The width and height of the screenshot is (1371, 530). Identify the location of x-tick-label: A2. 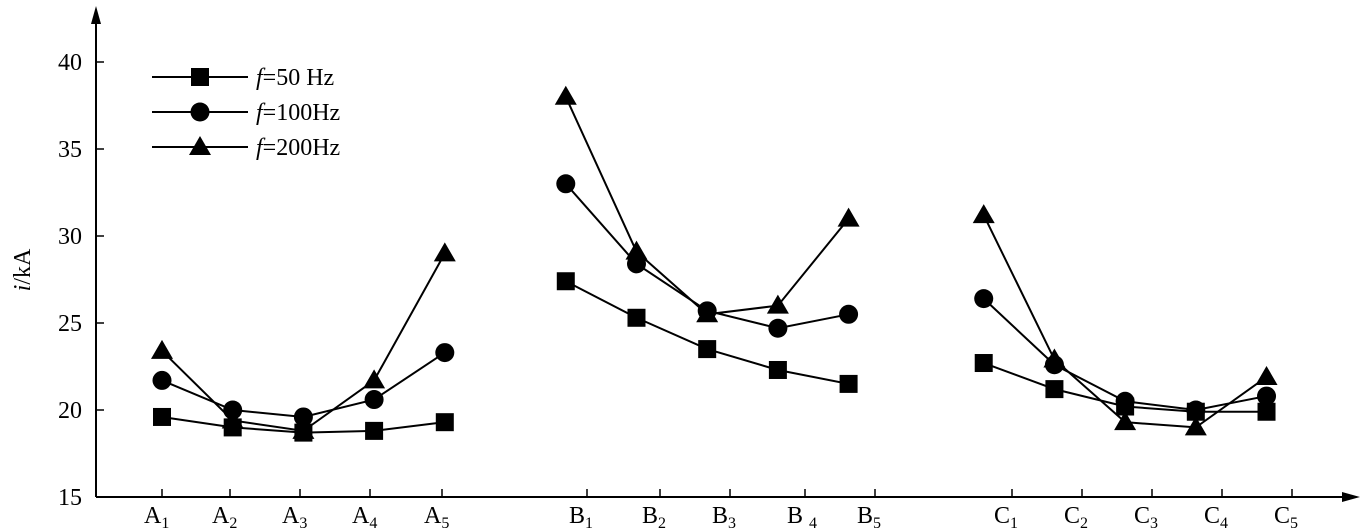
(224, 516).